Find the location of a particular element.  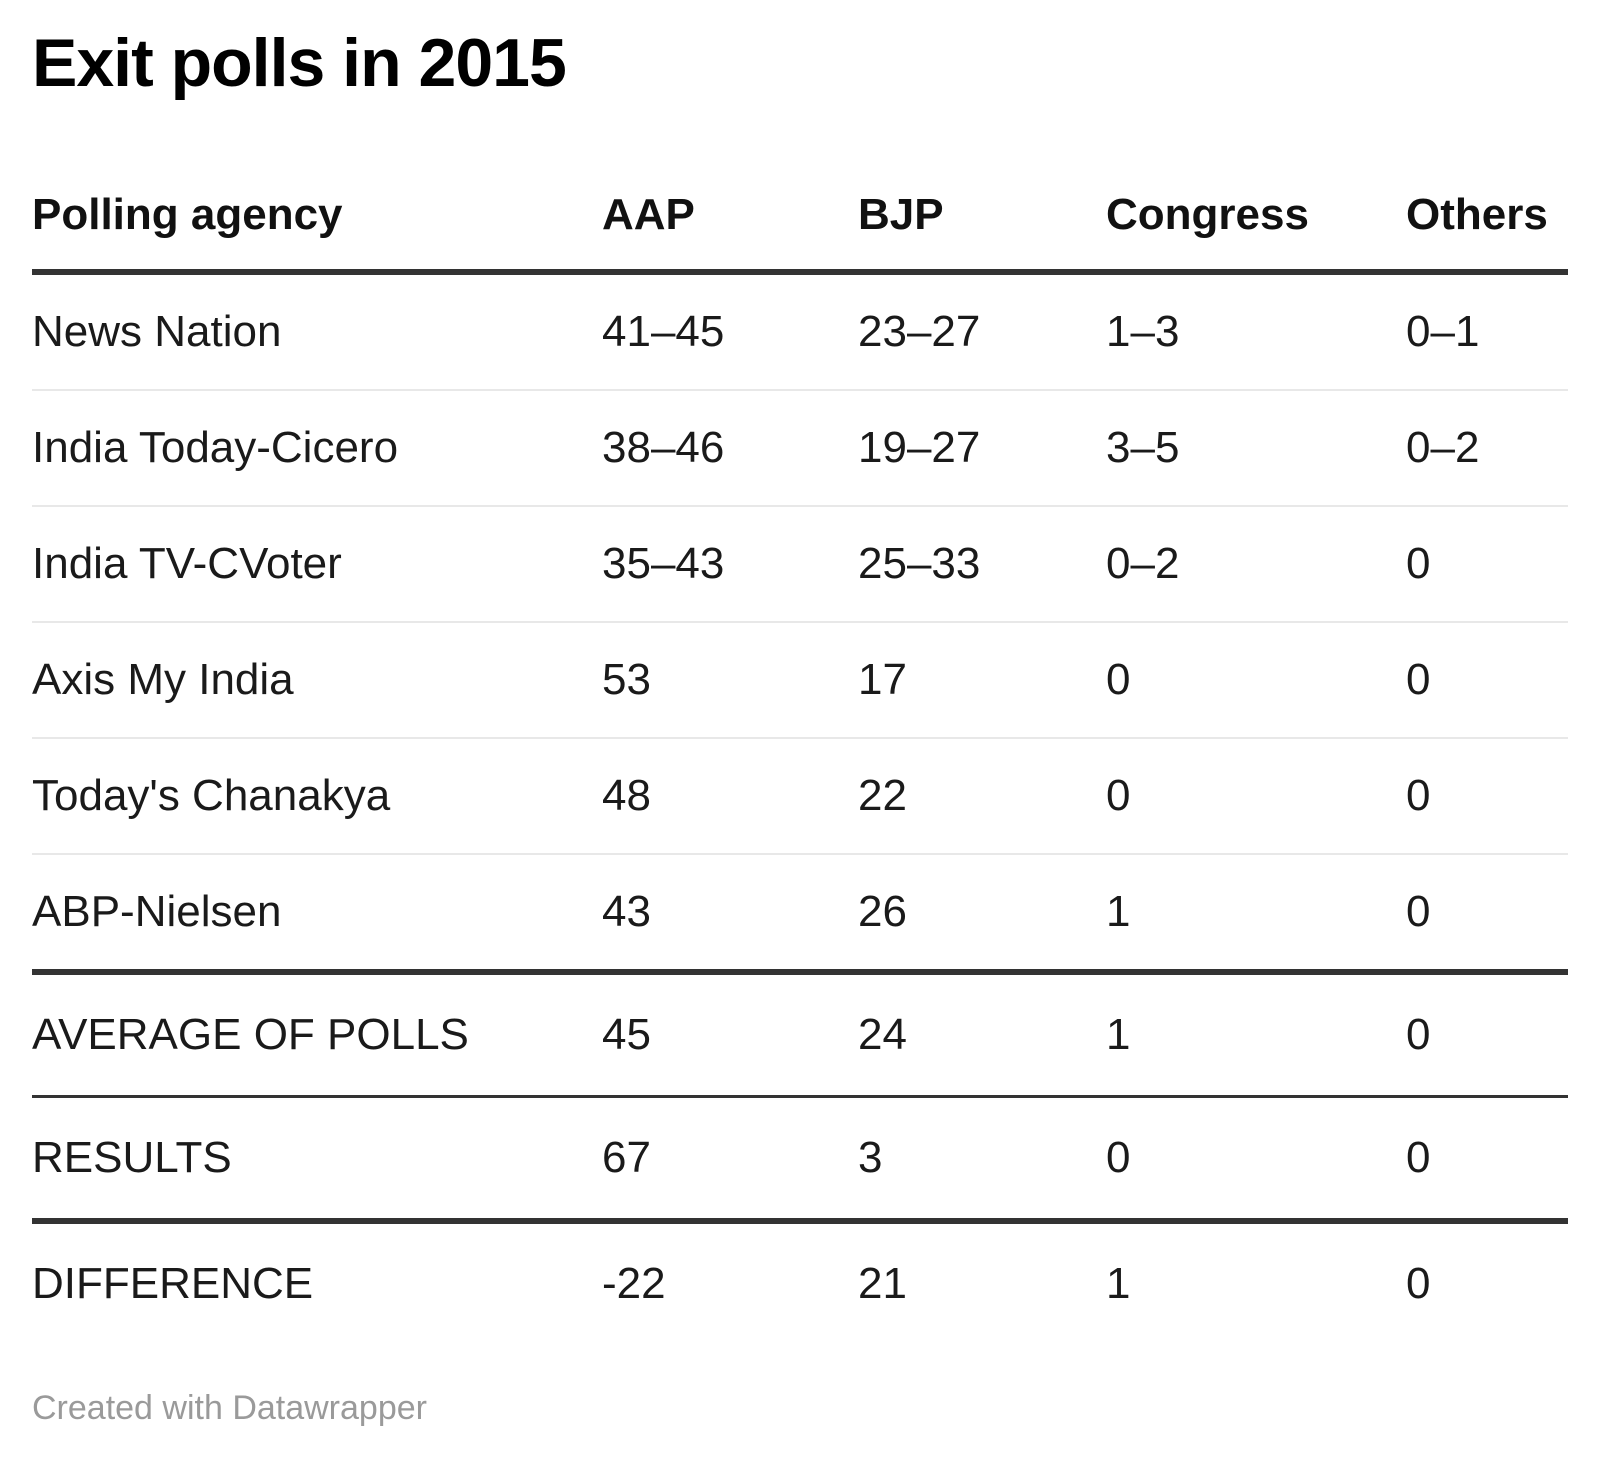

table-row-india-tv-cvoter: India TV-CVoter 35–43 25–33 0–2 0 is located at coordinates (800, 563).